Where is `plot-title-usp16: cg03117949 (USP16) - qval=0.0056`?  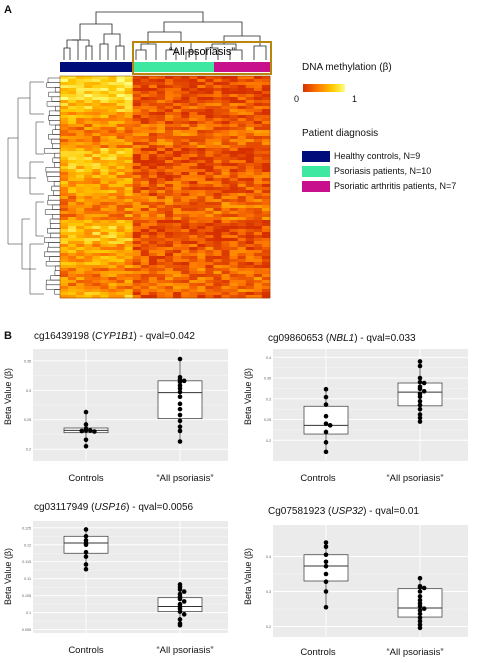 plot-title-usp16: cg03117949 (USP16) - qval=0.0056 is located at coordinates (114, 507).